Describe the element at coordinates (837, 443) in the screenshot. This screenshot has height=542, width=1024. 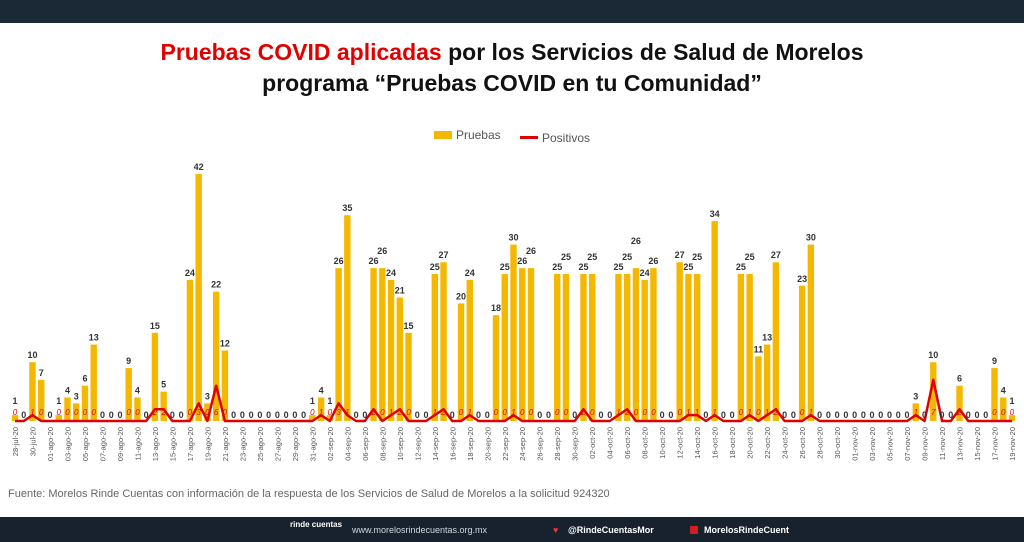
I see `tick-label: 30-oct-20` at that location.